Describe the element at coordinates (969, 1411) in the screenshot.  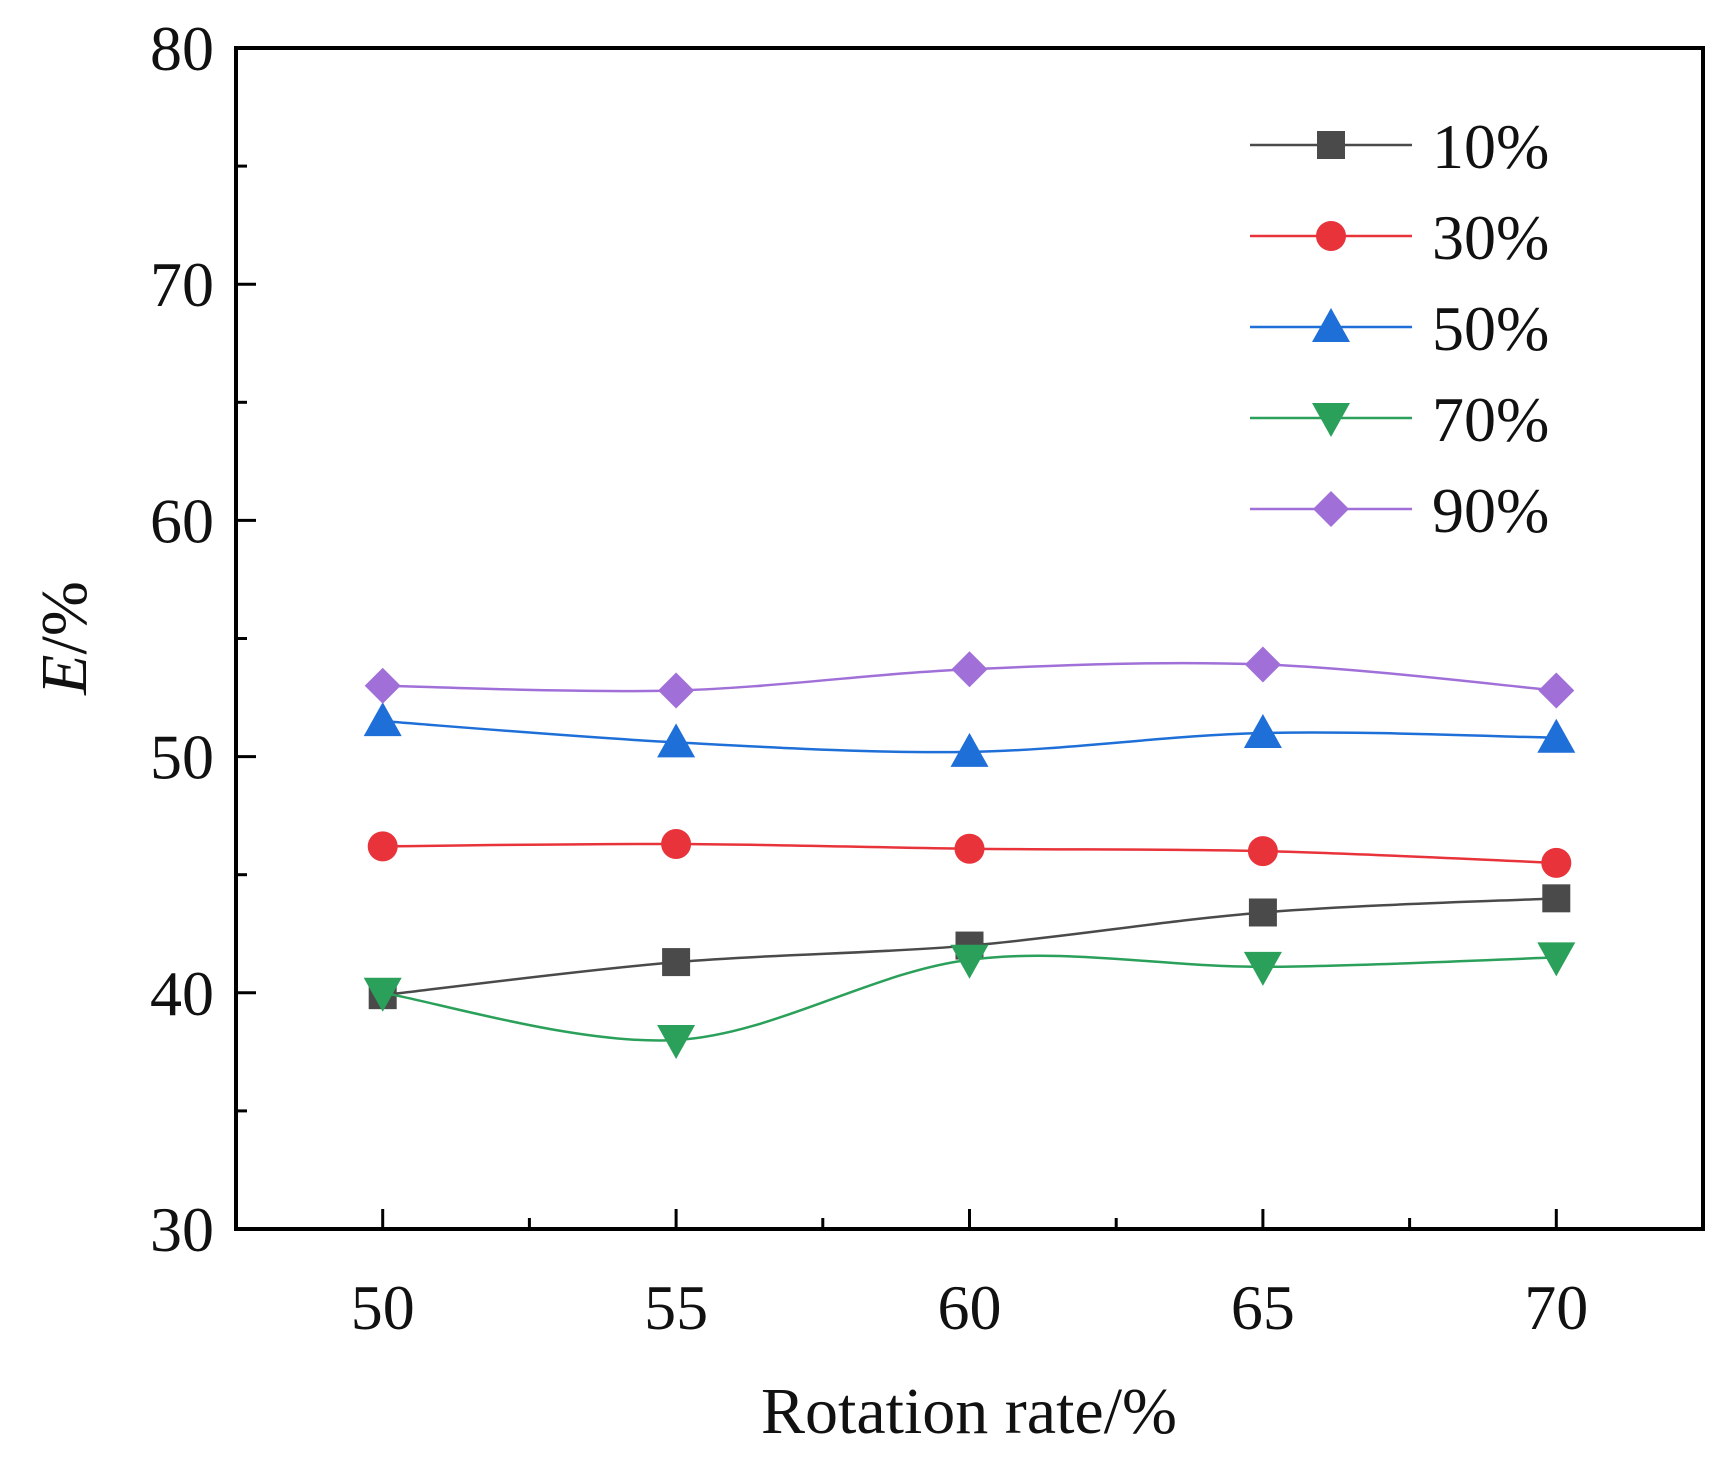
I see `x-axis-title: Rotation rate/%` at that location.